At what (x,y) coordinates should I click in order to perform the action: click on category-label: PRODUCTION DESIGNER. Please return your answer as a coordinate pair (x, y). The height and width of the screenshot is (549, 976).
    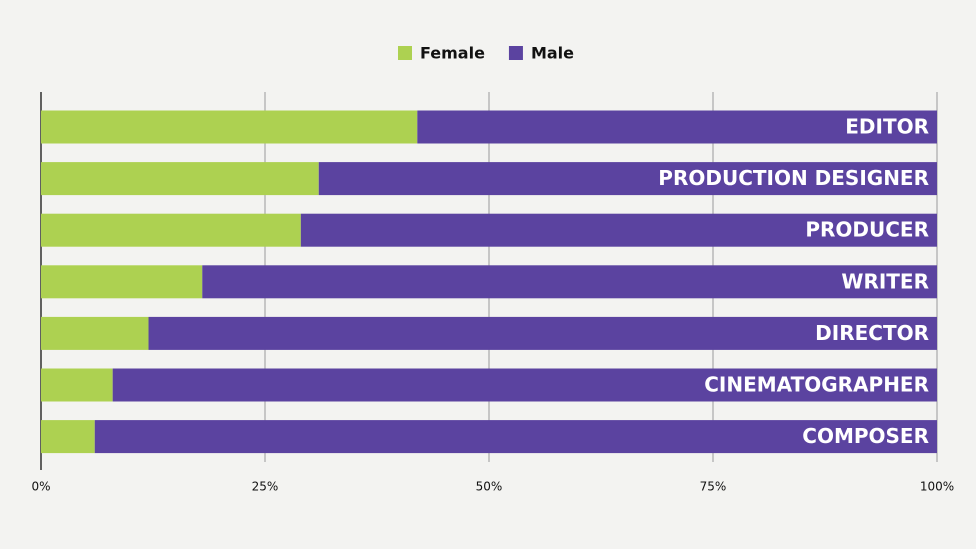
    Looking at the image, I should click on (793, 178).